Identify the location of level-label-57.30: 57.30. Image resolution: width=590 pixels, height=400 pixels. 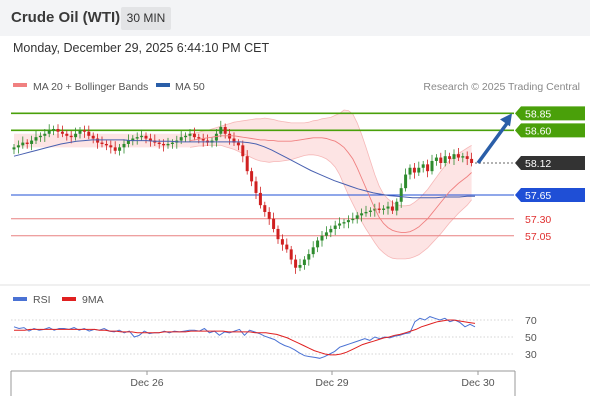
(538, 220).